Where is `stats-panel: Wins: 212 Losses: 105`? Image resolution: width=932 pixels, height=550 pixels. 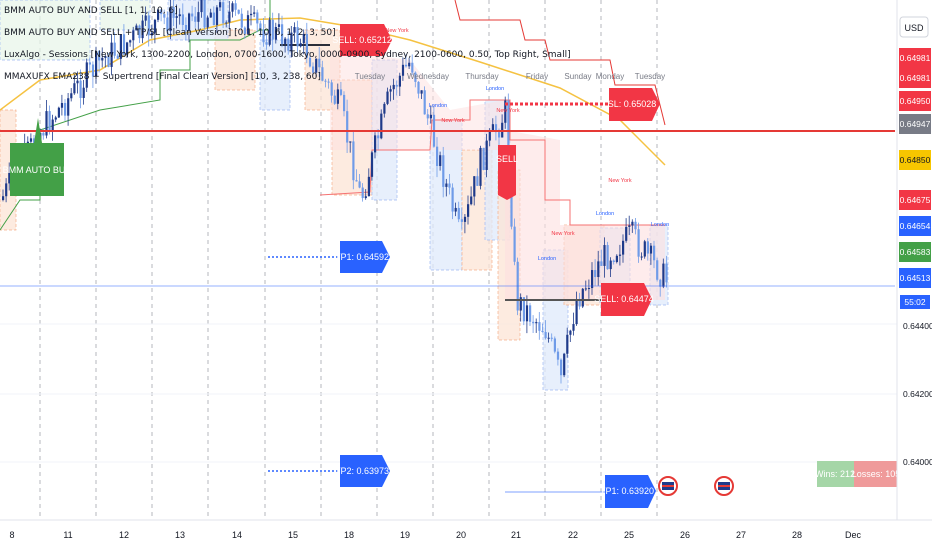
stats-panel: Wins: 212 Losses: 105 is located at coordinates (857, 474).